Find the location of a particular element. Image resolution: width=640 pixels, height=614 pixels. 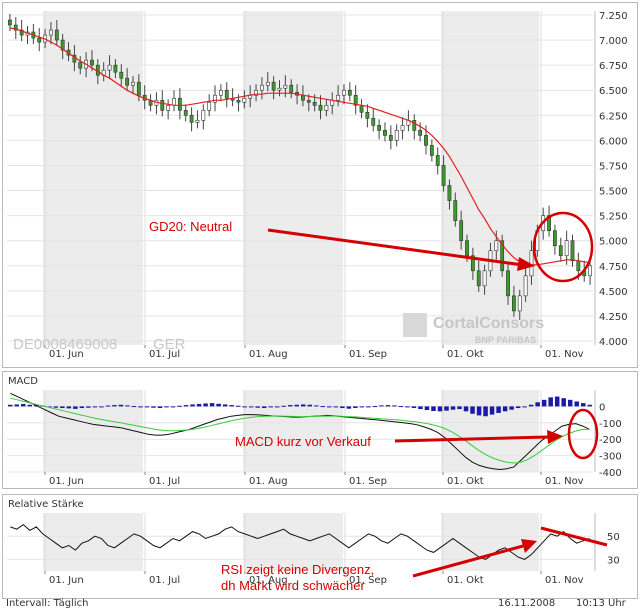

annotation-circle-price is located at coordinates (563, 247).